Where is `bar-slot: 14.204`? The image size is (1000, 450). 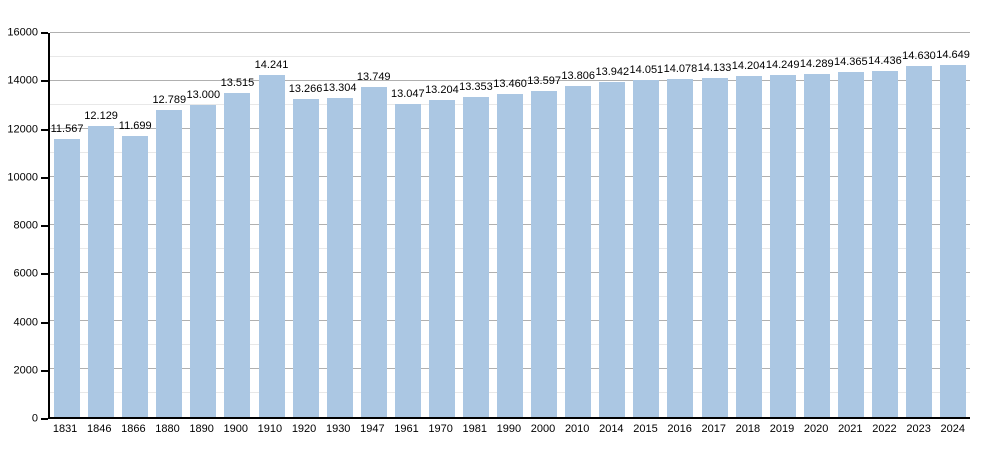
bar-slot: 14.204 is located at coordinates (749, 225).